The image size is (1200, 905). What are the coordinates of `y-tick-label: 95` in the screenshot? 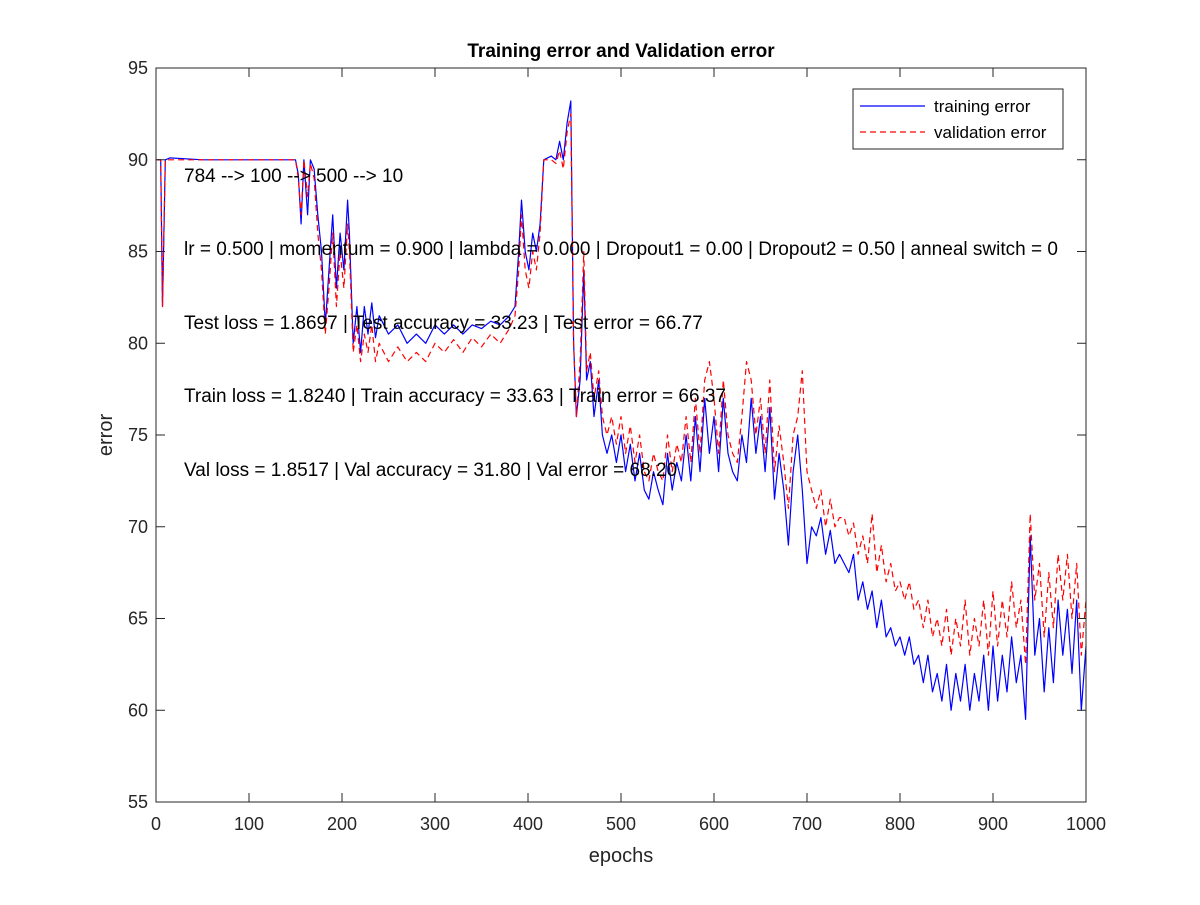 It's located at (138, 68).